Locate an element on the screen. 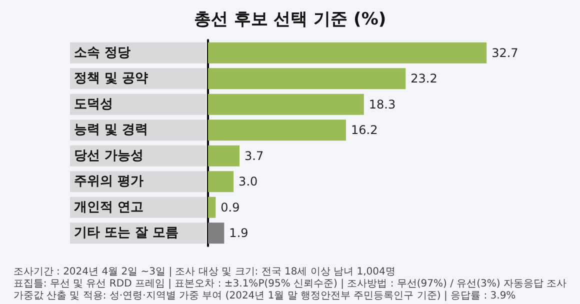 This screenshot has width=580, height=304. data-label: 3.7 is located at coordinates (254, 155).